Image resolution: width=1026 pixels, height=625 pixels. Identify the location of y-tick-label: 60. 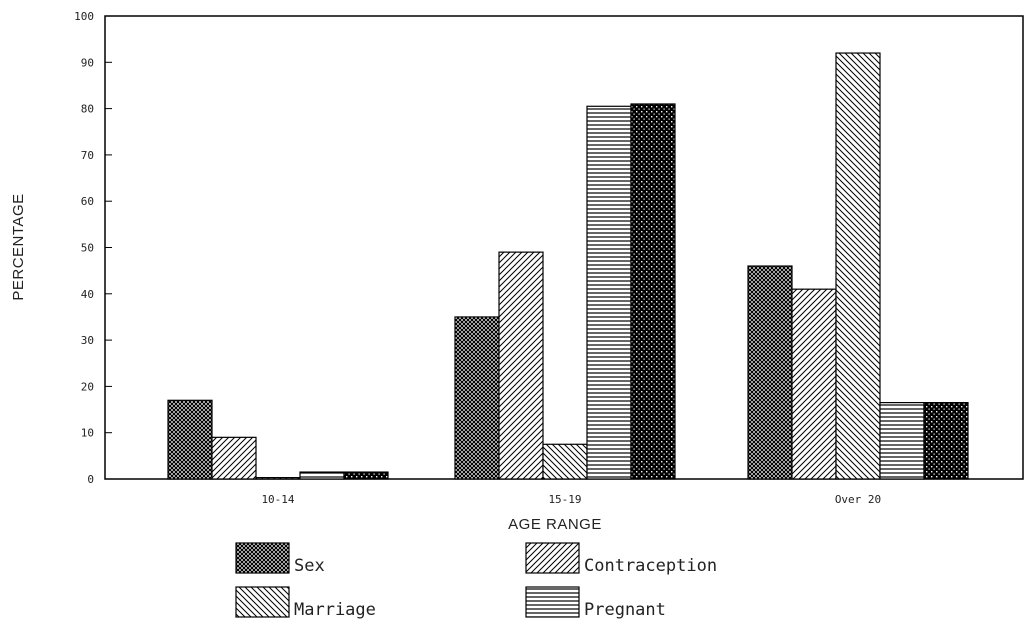
(87, 201).